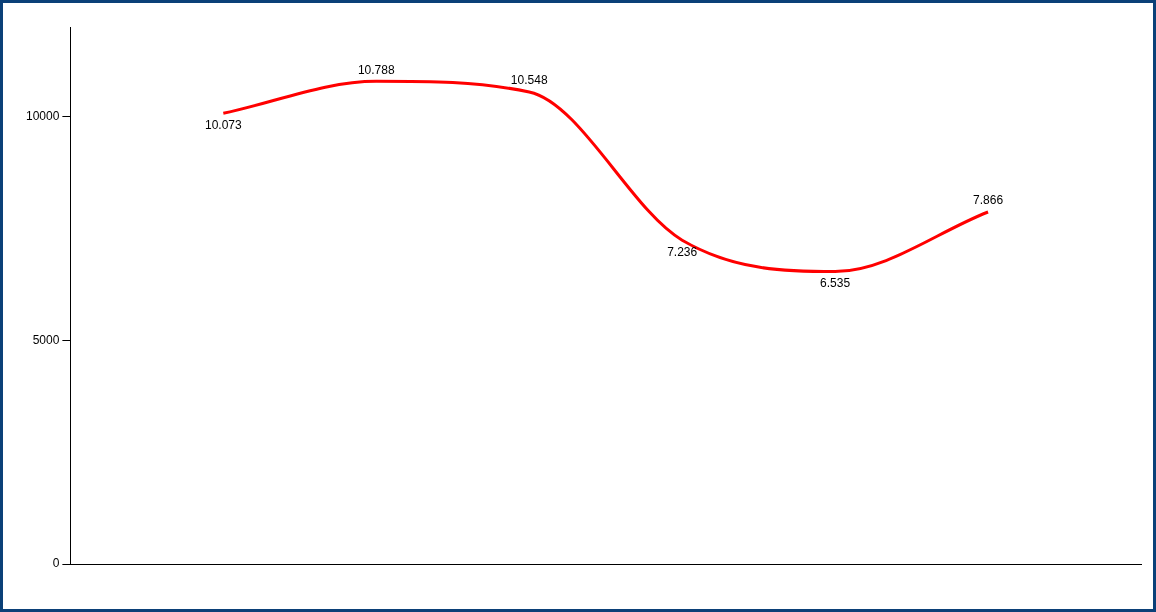  I want to click on y-tick-label: 10000, so click(42, 115).